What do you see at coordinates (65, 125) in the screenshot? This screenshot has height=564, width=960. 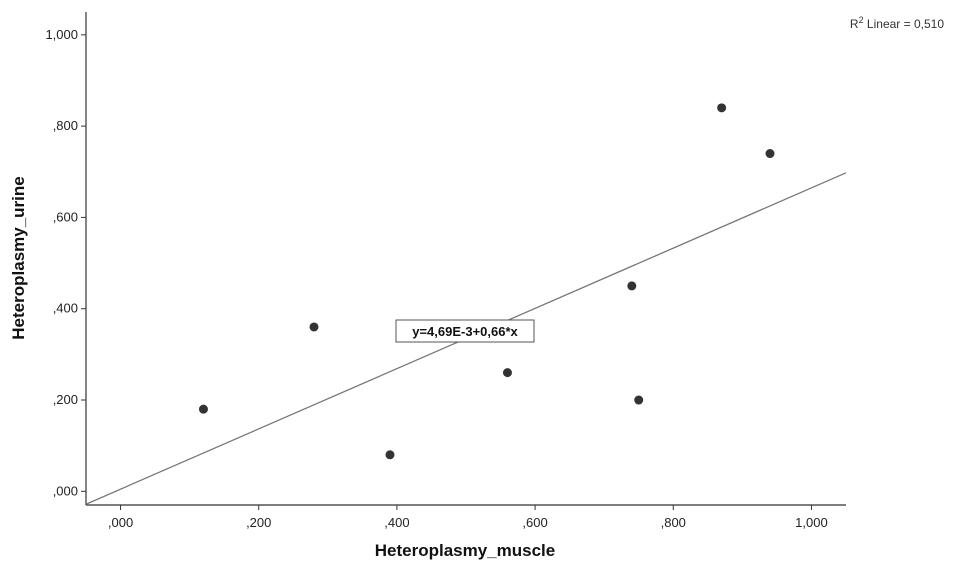 I see `y-tick-label: ,800` at bounding box center [65, 125].